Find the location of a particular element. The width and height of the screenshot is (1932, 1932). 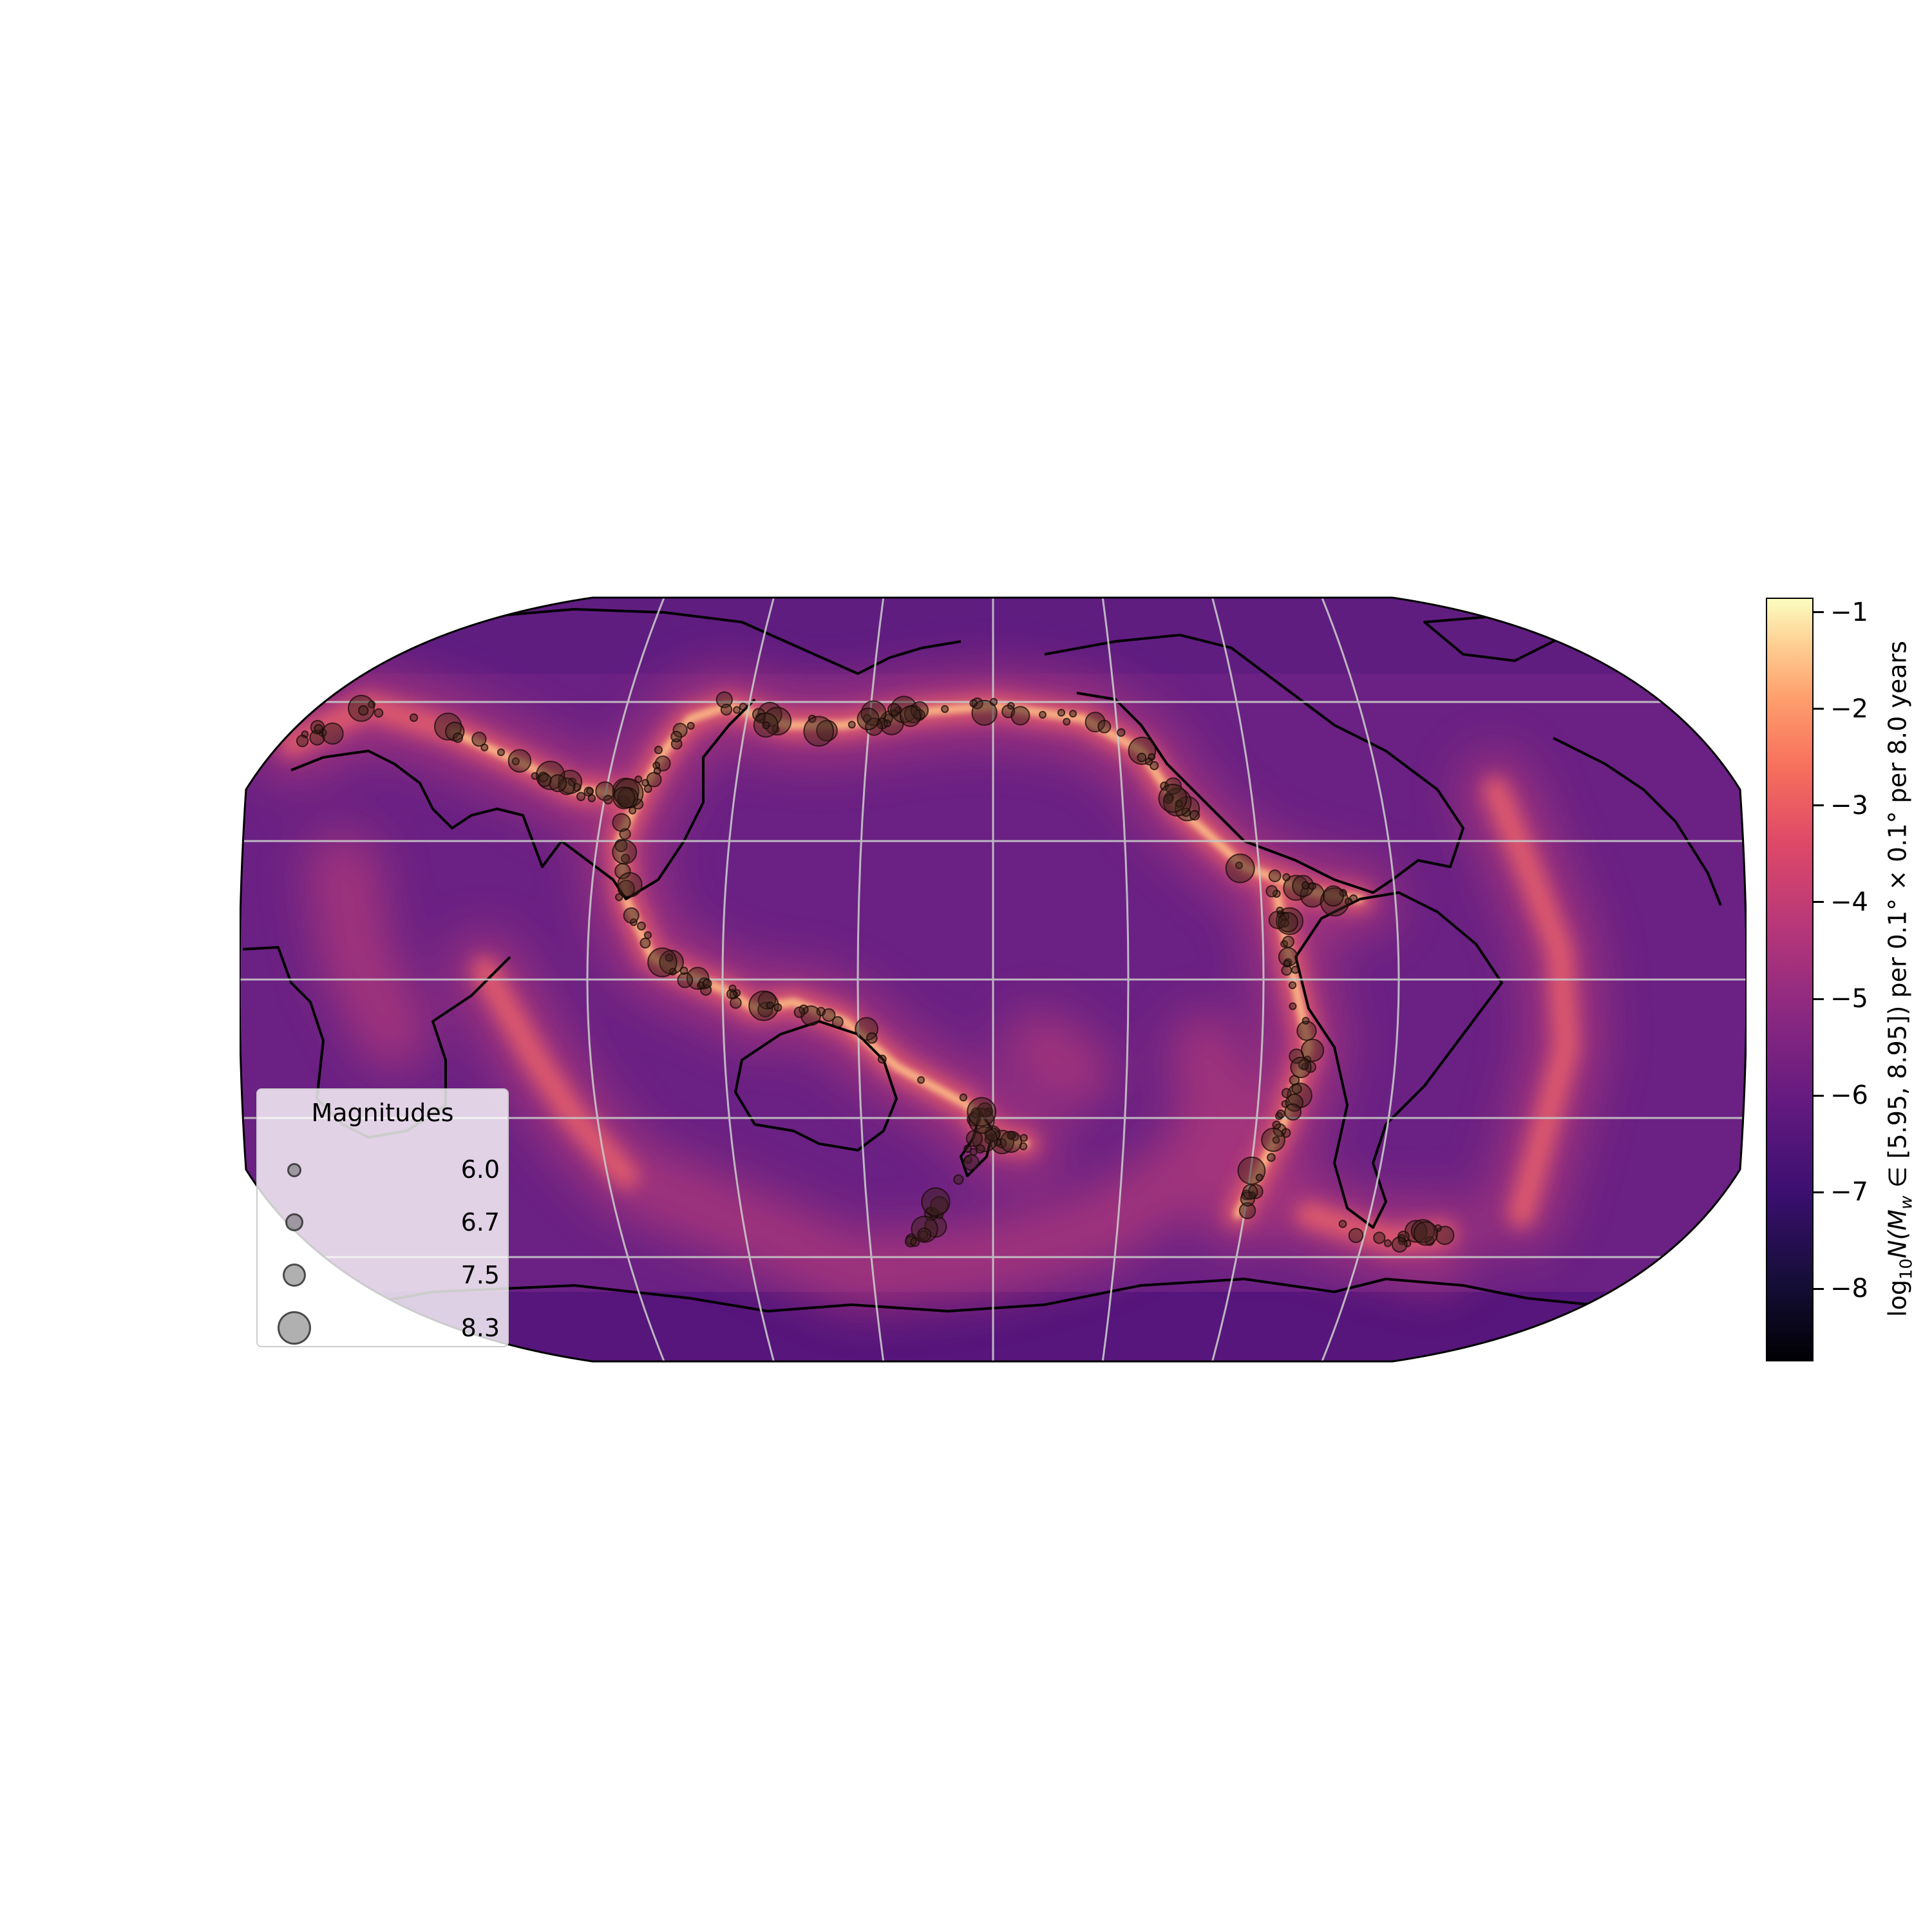

gridline-lon-120e is located at coordinates (748, 979).